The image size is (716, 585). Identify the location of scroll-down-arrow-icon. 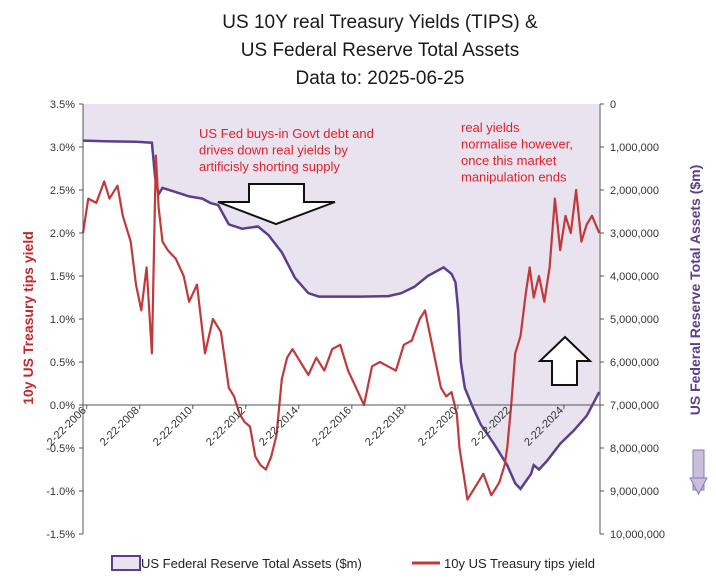
(698, 472).